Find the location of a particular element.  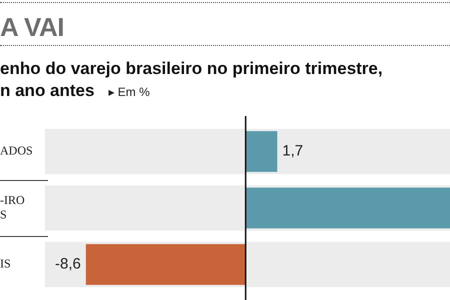

data-label: -8,6 is located at coordinates (68, 264).